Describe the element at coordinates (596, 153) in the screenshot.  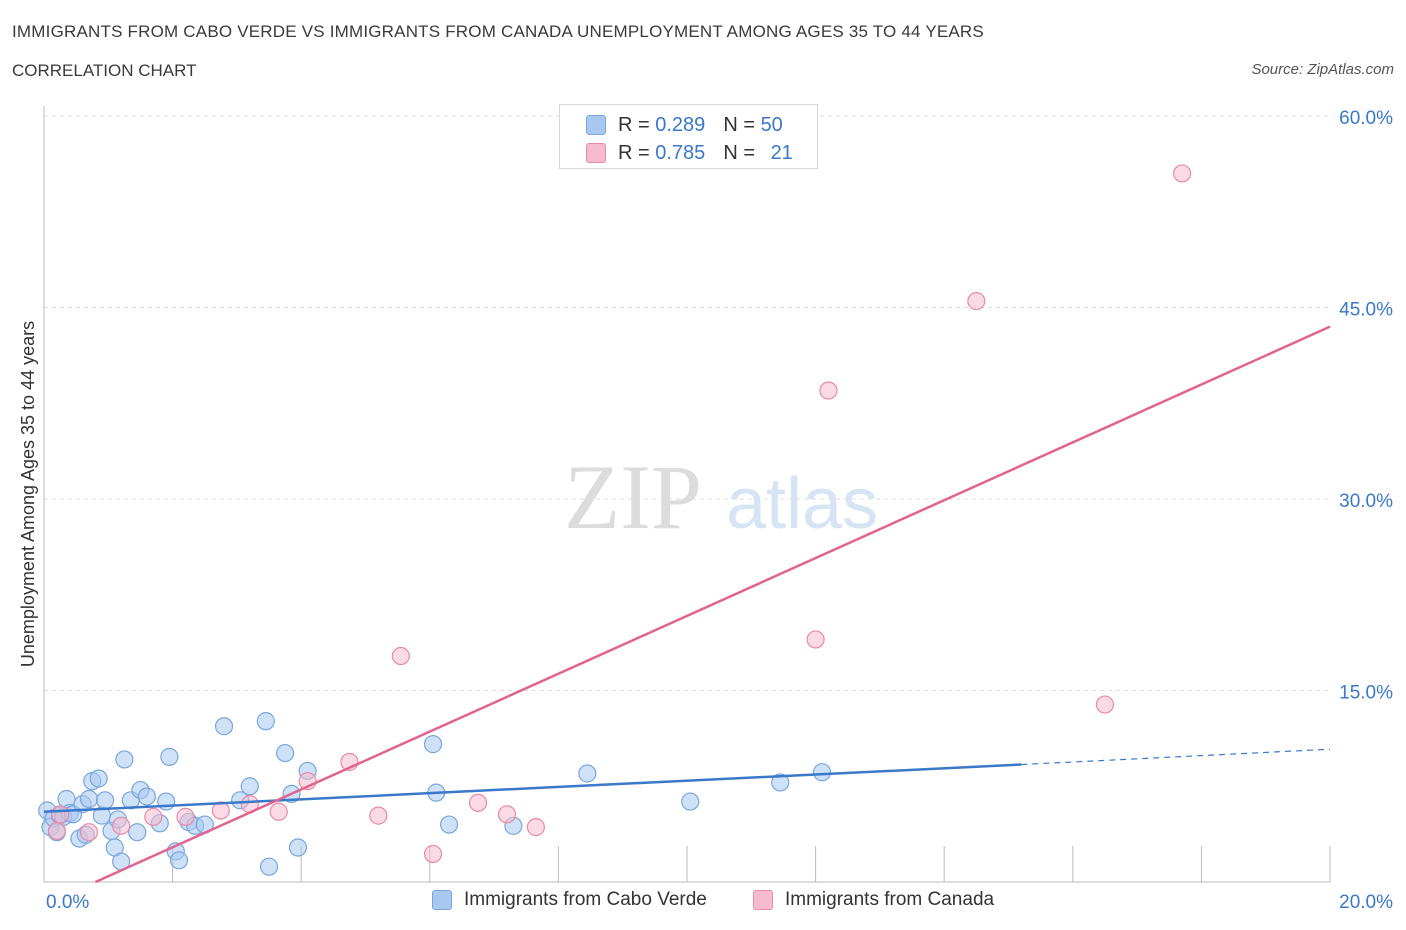
I see `legend-swatch-canada` at that location.